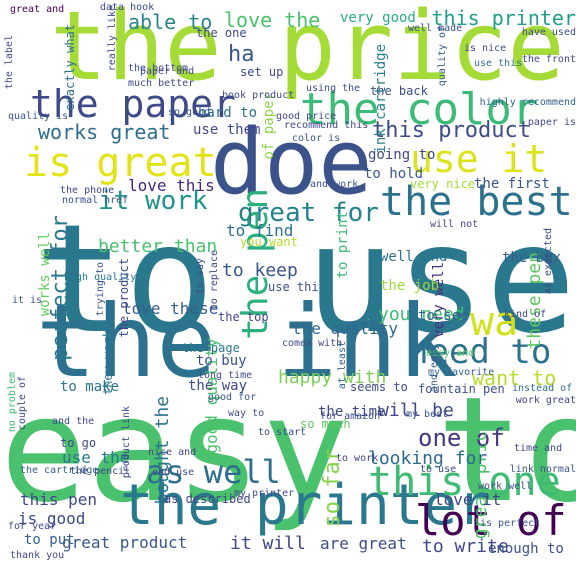  What do you see at coordinates (465, 546) in the screenshot?
I see `word-to-write: to write` at bounding box center [465, 546].